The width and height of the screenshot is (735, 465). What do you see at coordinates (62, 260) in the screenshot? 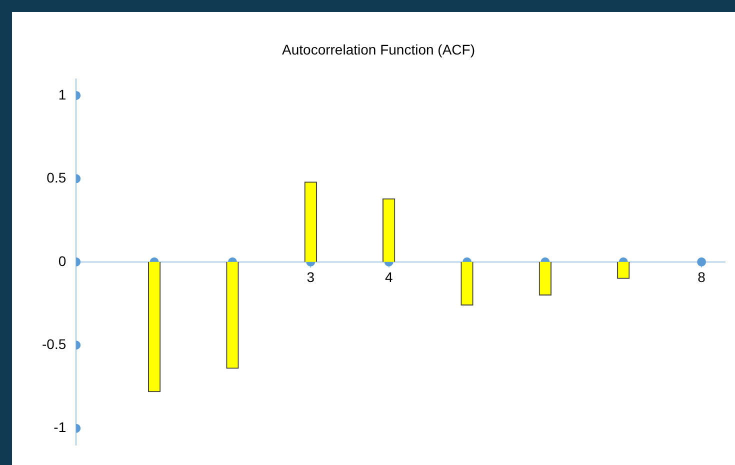
I see `y-tick-label: 0` at bounding box center [62, 260].